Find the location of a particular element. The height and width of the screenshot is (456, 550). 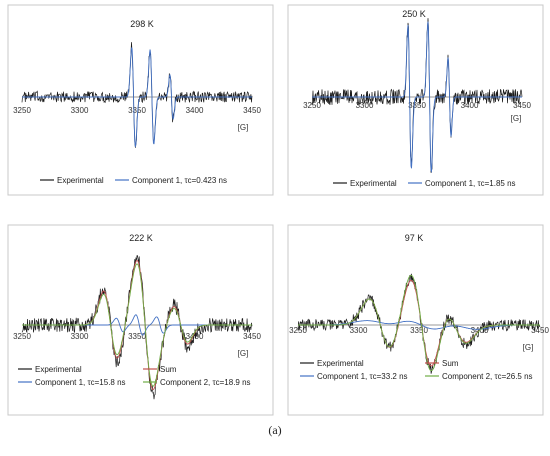

legend-label: Component 1, τc=0.423 ns is located at coordinates (179, 180).